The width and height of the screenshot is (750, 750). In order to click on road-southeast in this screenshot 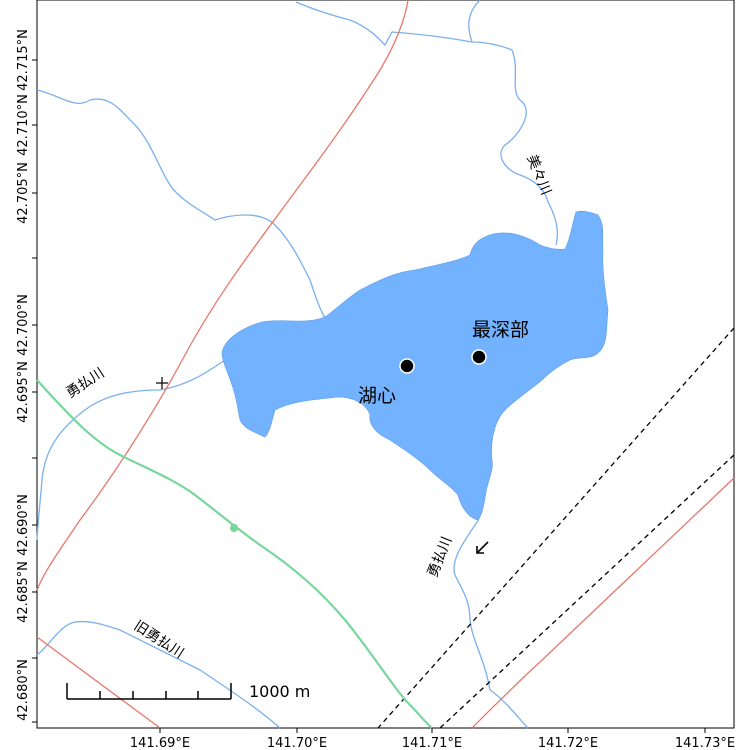, I will do `click(603, 603)`.